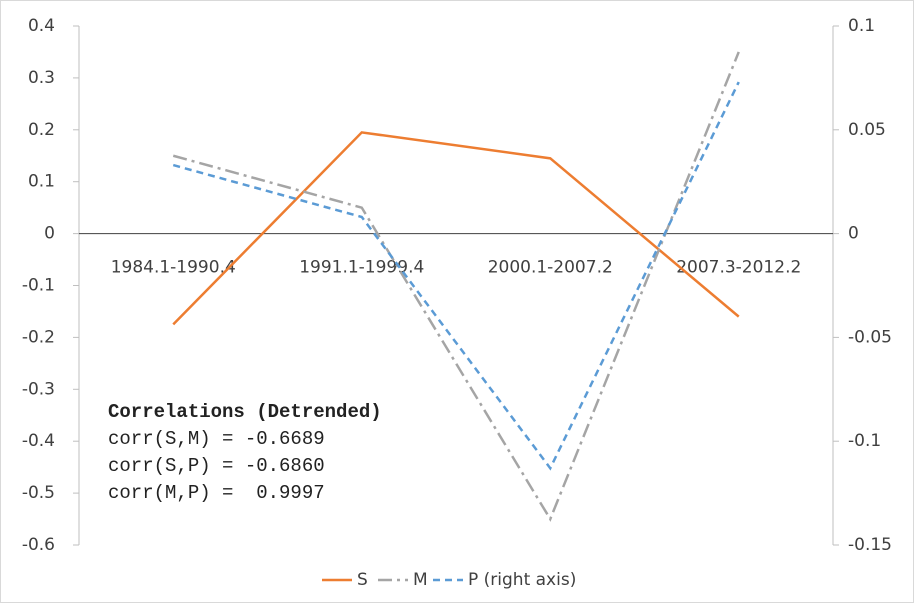  What do you see at coordinates (216, 466) in the screenshot?
I see `annotation: corr(S,P) = -0.6860` at bounding box center [216, 466].